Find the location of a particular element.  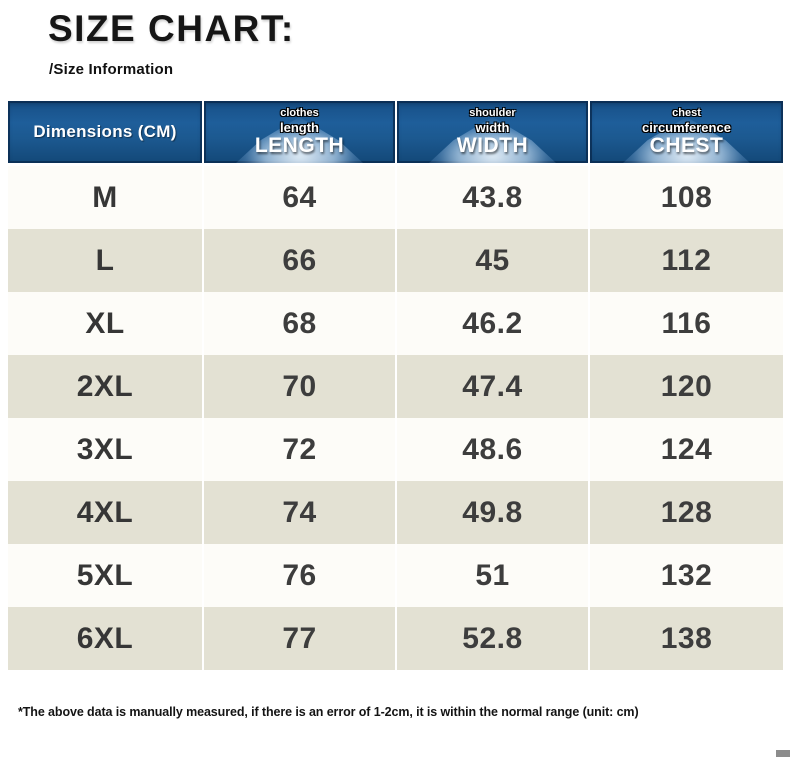

length-value: 72 is located at coordinates (299, 449).